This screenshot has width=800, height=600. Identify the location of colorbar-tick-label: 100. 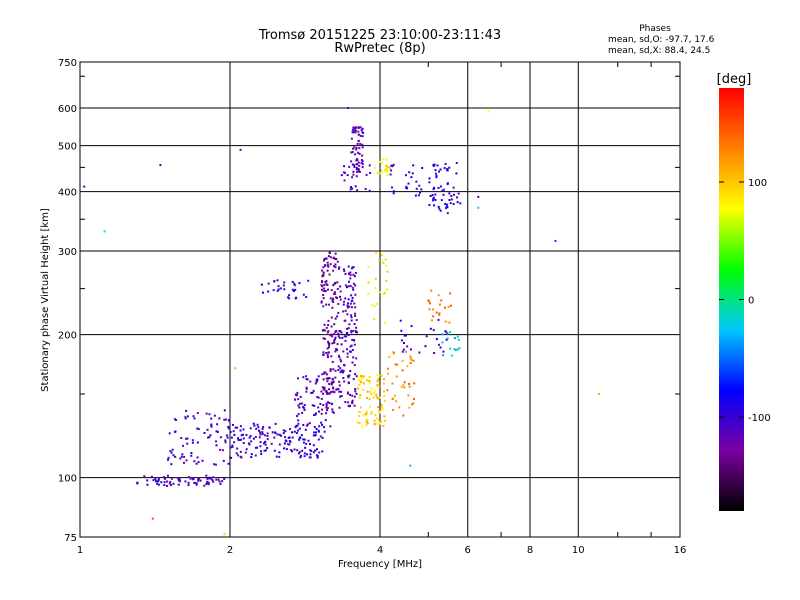
(757, 183).